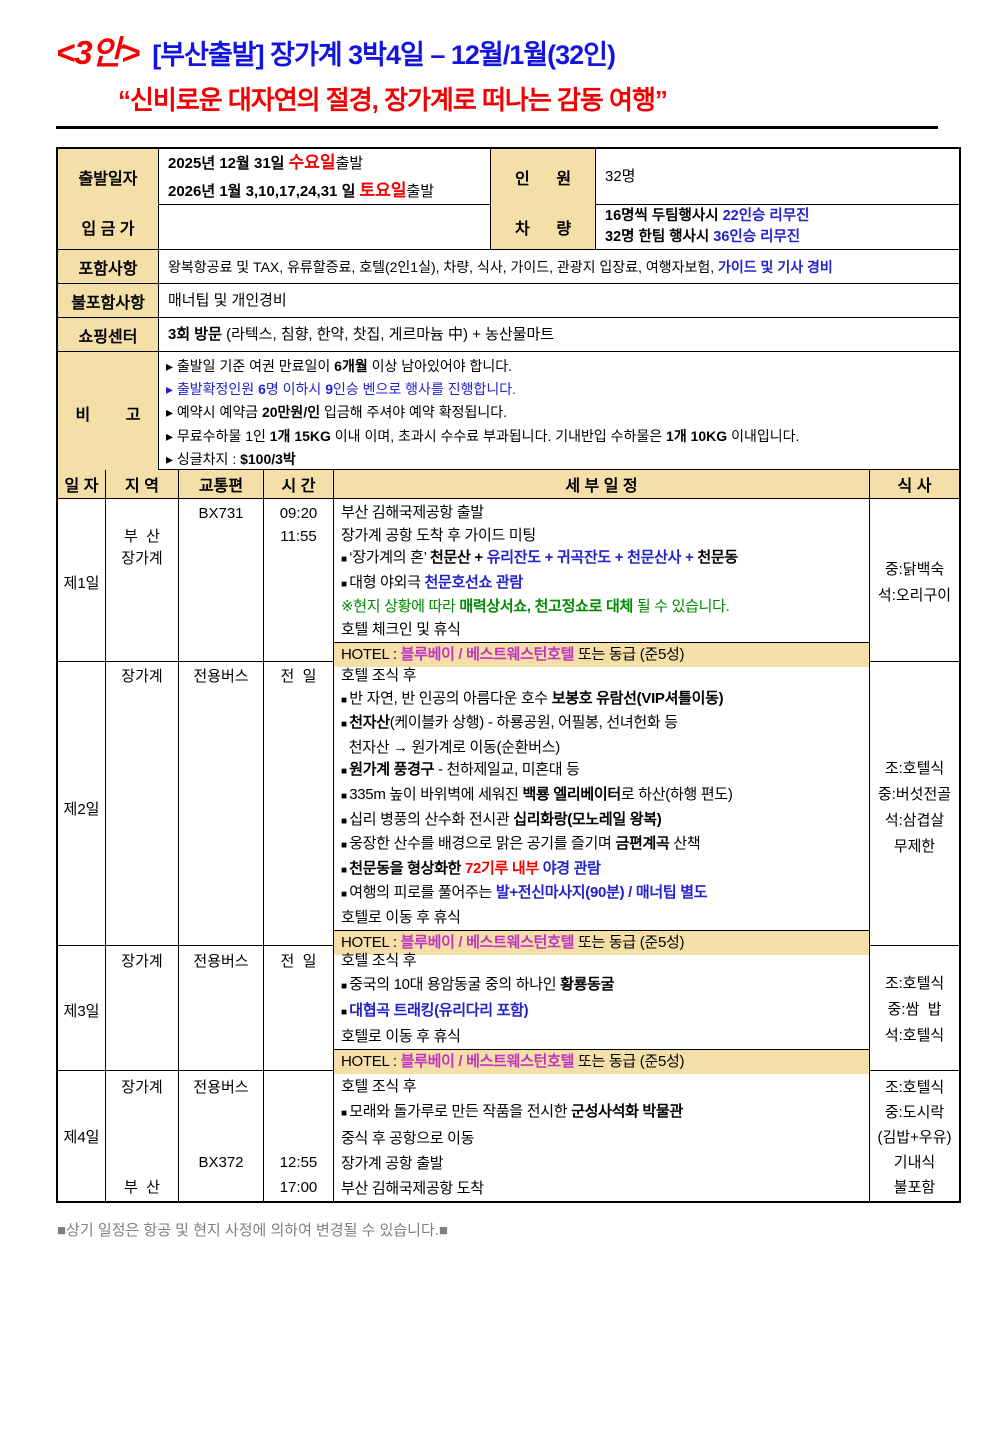 The height and width of the screenshot is (1429, 992). Describe the element at coordinates (601, 986) in the screenshot. I see `detail-line: ■ 중국의 10대 용암동굴 중의 하나인 황룡동굴` at that location.